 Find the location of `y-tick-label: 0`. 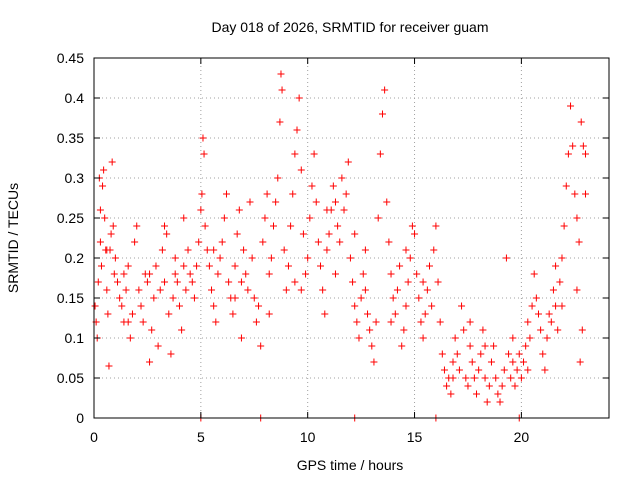

y-tick-label: 0 is located at coordinates (80, 418).